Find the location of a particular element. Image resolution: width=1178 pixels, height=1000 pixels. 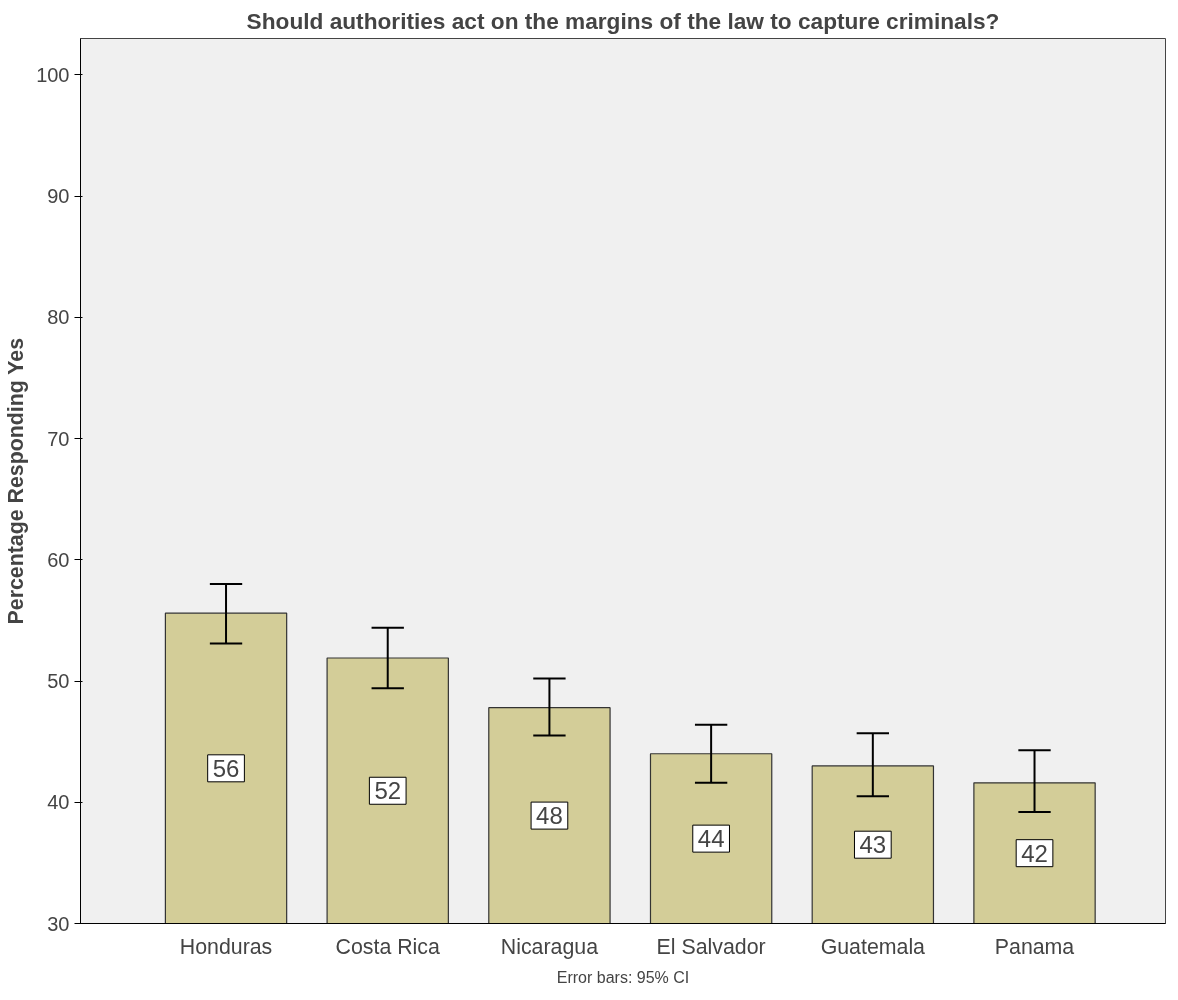

data-label: 48 is located at coordinates (549, 816).